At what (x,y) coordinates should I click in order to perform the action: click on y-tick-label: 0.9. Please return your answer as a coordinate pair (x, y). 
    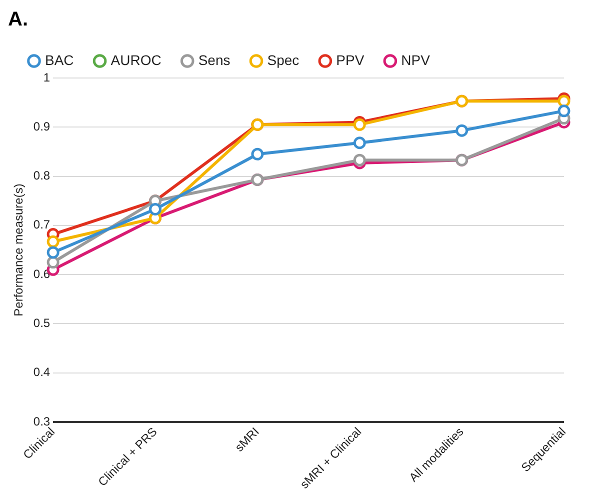
    Looking at the image, I should click on (41, 126).